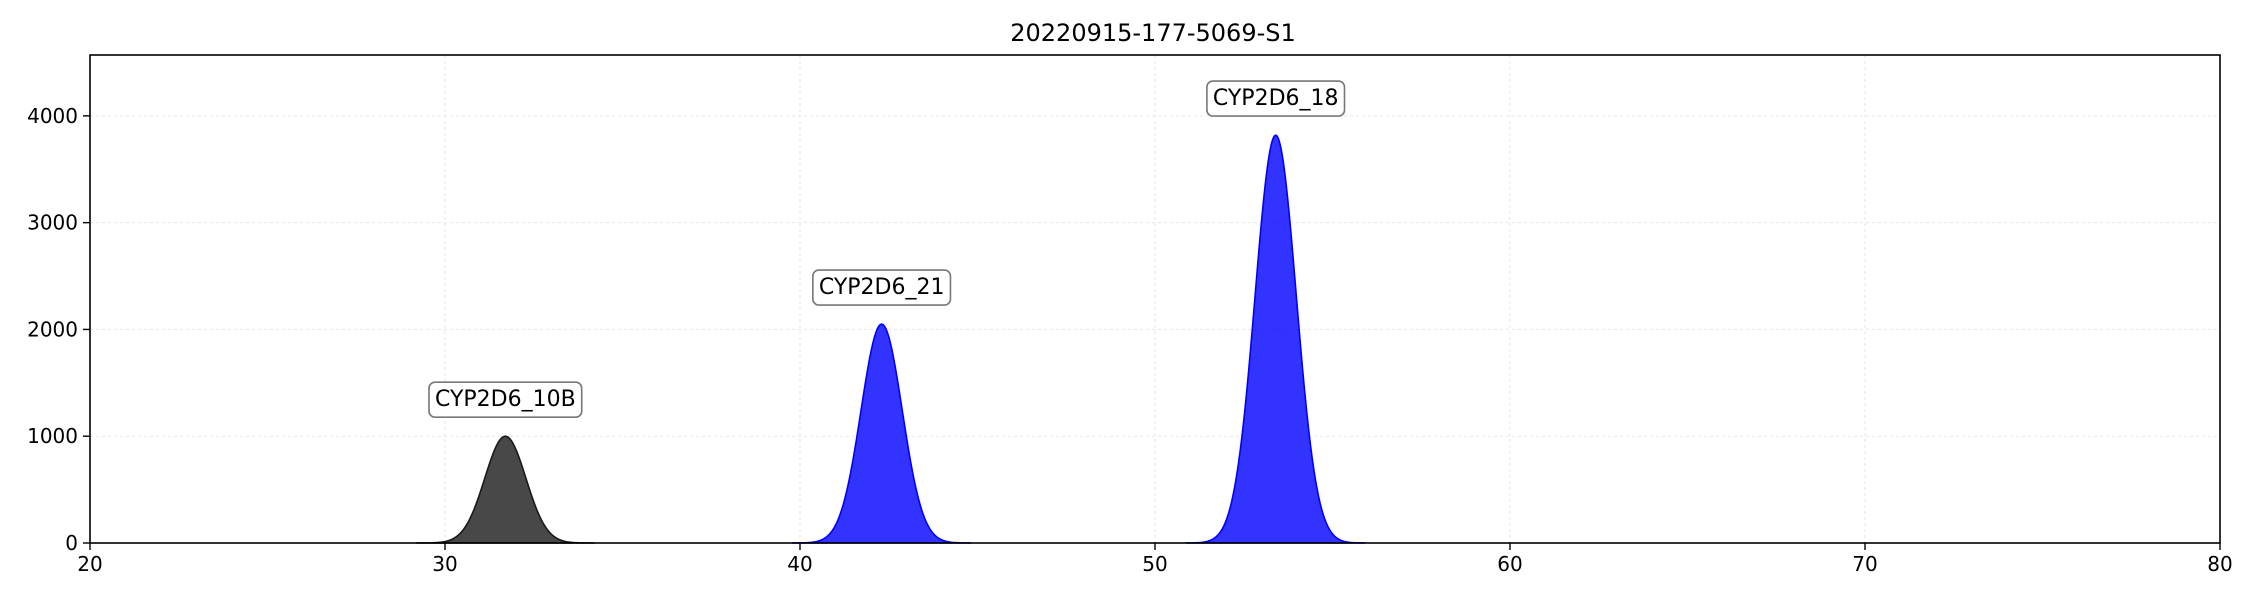 Image resolution: width=2250 pixels, height=600 pixels. What do you see at coordinates (52, 329) in the screenshot?
I see `y-tick-label: 2000` at bounding box center [52, 329].